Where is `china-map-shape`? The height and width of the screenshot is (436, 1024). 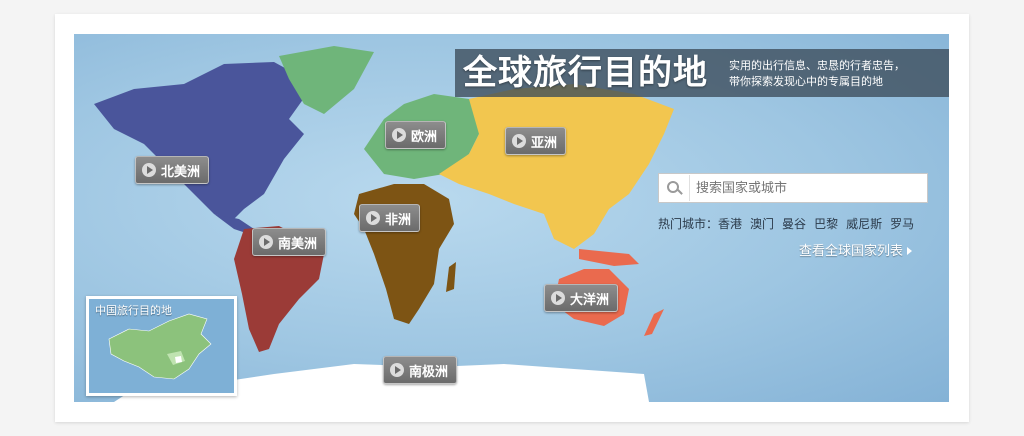 china-map-shape is located at coordinates (160, 346).